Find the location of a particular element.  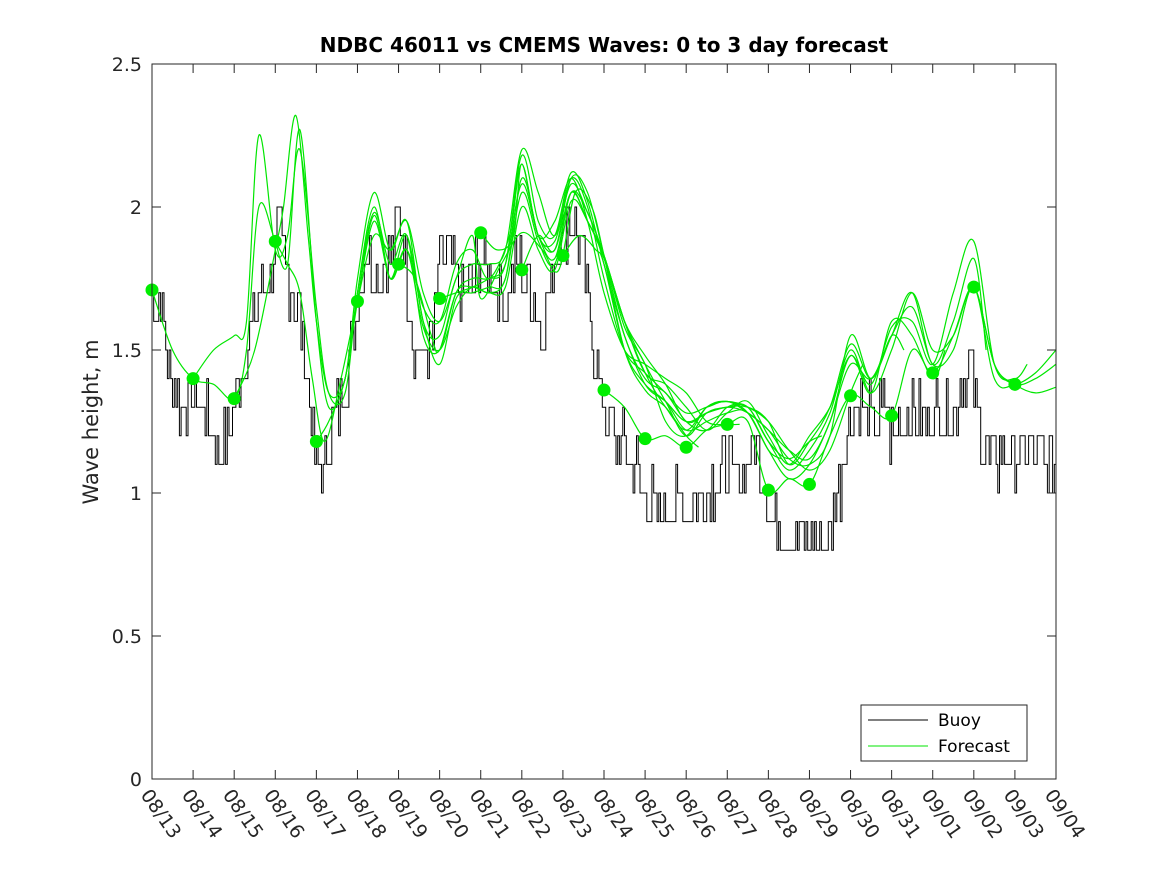

y-tick-label: 2 is located at coordinates (136, 208).